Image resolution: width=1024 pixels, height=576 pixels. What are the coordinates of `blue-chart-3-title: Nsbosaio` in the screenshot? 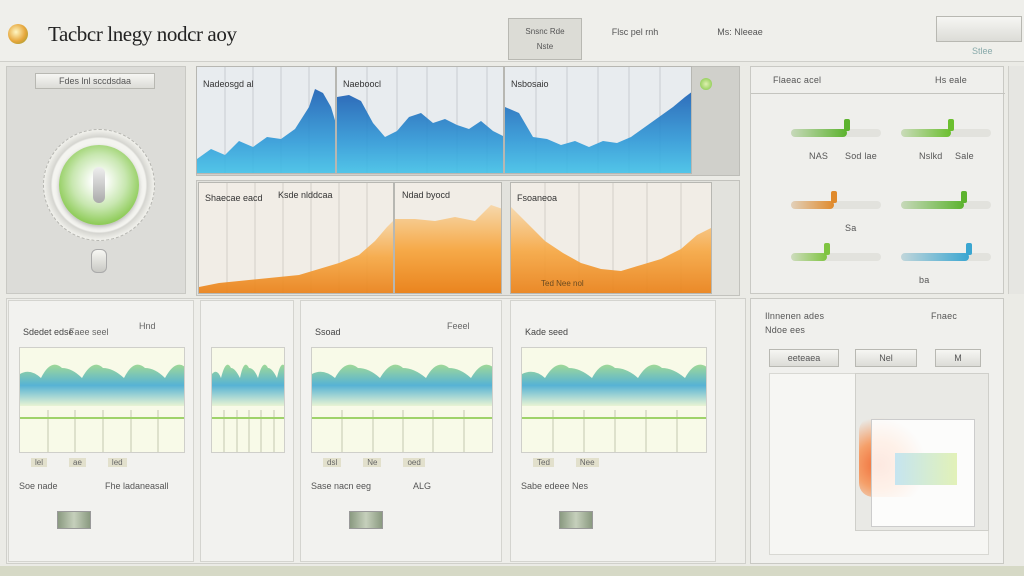 It's located at (530, 84).